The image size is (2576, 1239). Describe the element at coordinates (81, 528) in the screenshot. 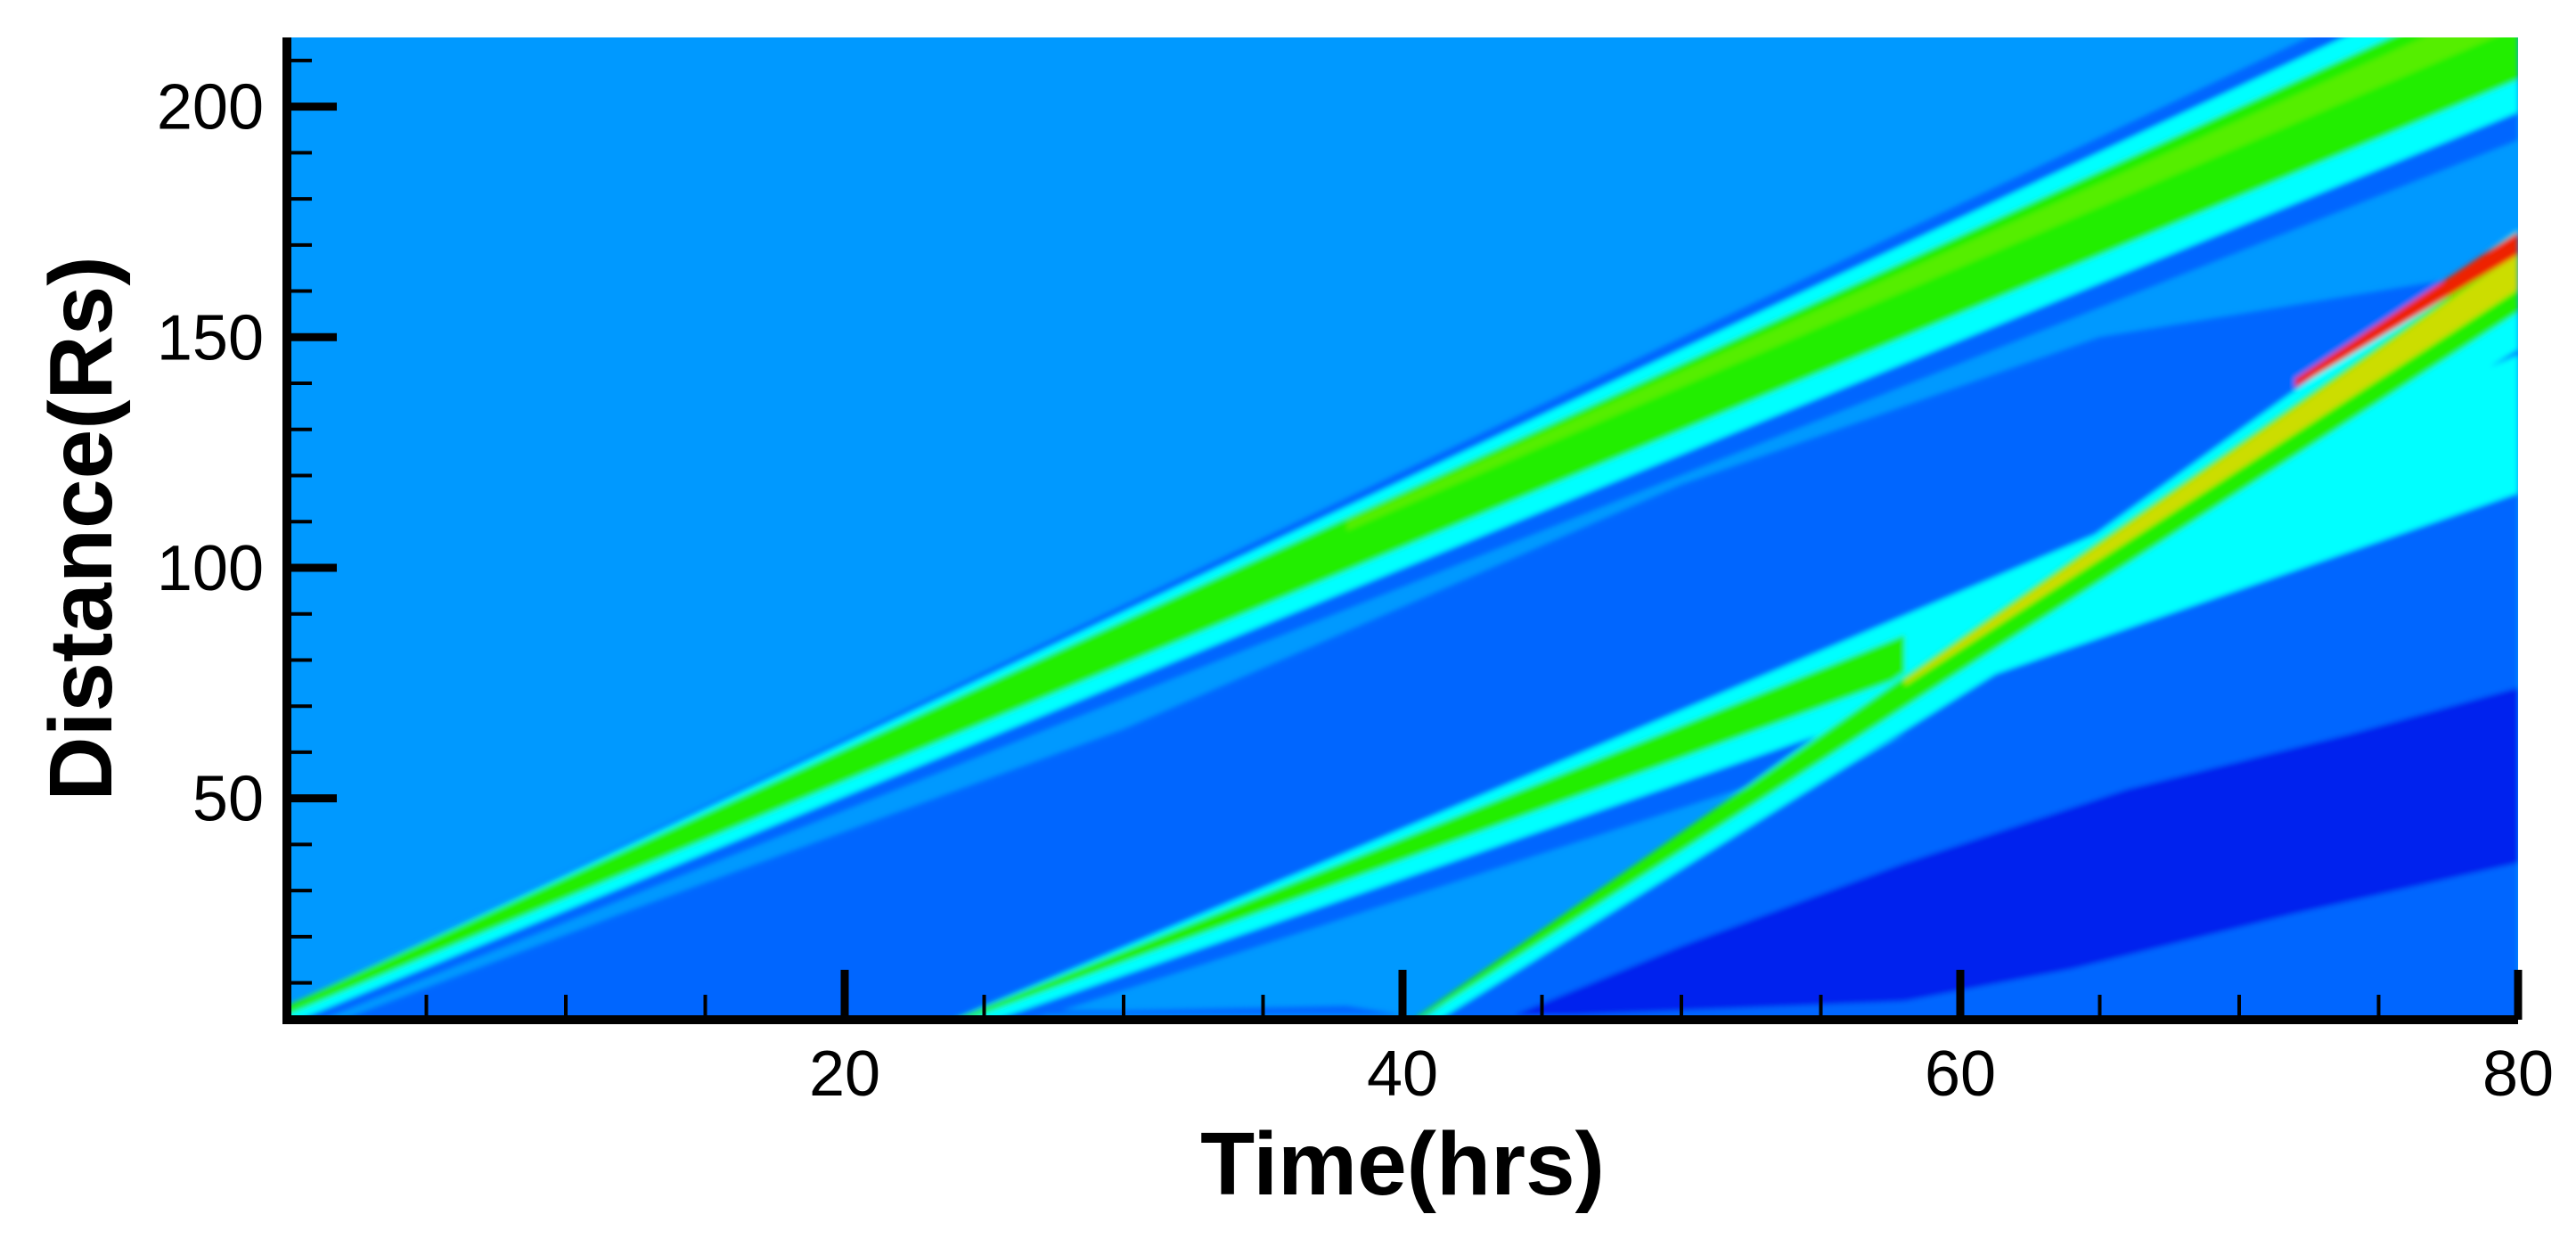

I see `y-axis-title: Distance(Rs)` at that location.